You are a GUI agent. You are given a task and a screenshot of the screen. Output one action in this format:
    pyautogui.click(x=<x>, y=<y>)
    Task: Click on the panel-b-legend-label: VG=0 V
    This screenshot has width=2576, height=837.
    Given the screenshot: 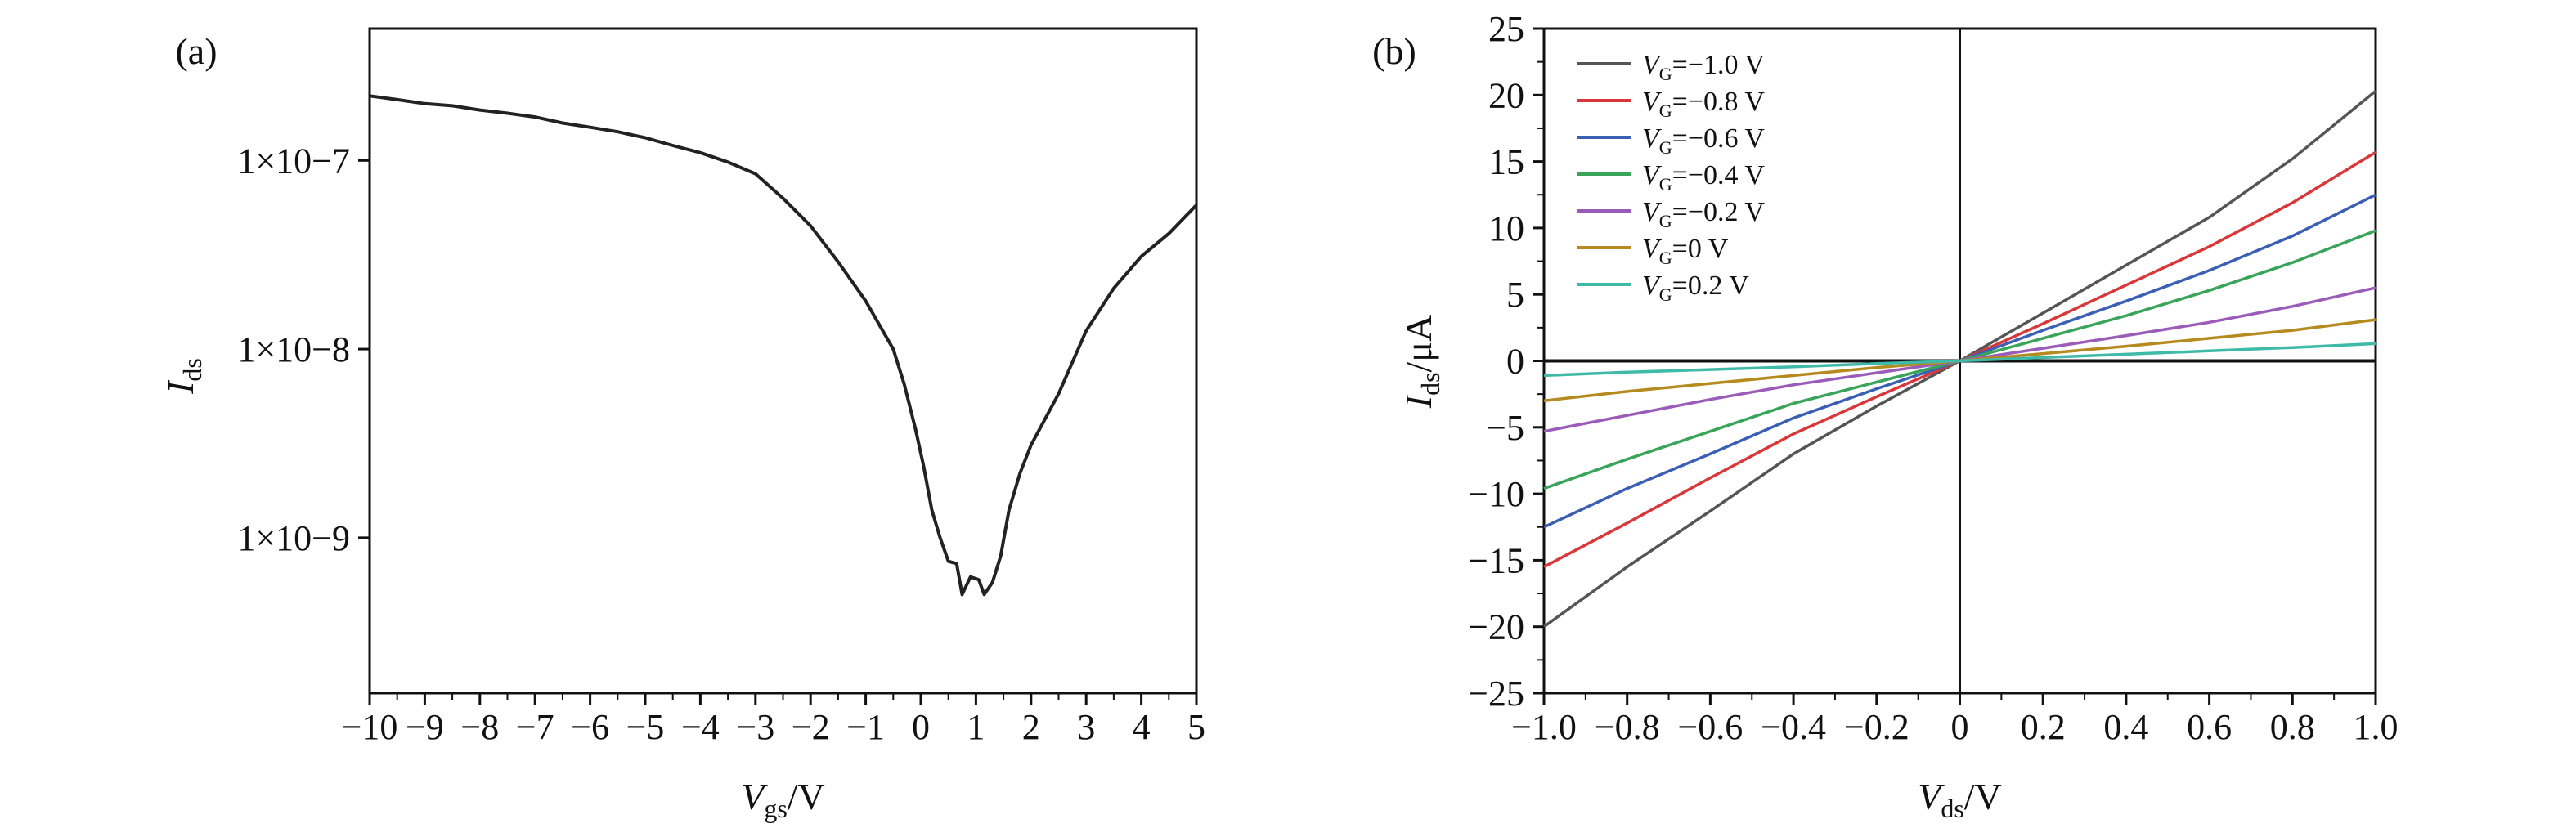 What is the action you would take?
    pyautogui.click(x=1686, y=251)
    